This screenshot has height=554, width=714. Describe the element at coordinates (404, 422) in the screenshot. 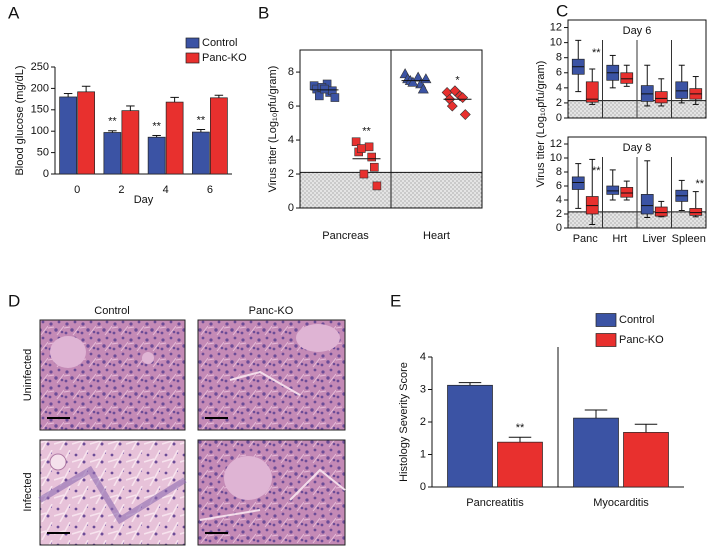

I see `y-axis-label: Histology Severity Score` at that location.